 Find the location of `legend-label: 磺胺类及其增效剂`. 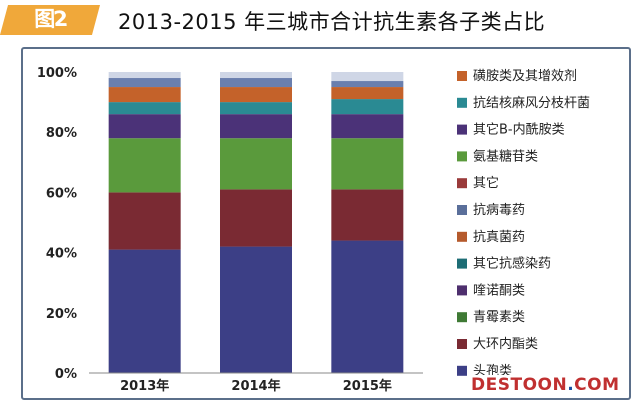

legend-label: 磺胺类及其增效剂 is located at coordinates (525, 76).